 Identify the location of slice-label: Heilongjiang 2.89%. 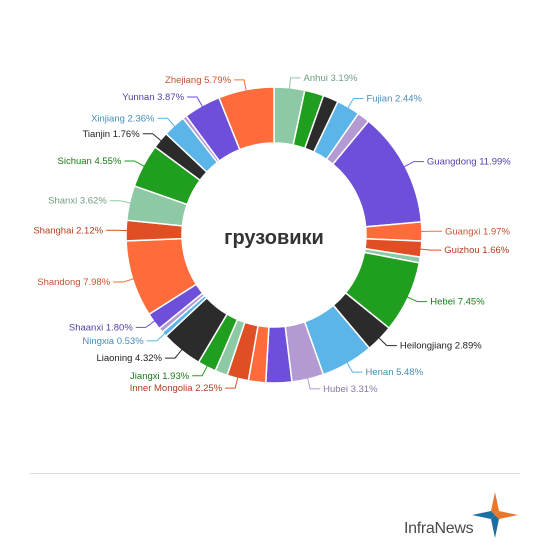
(441, 346).